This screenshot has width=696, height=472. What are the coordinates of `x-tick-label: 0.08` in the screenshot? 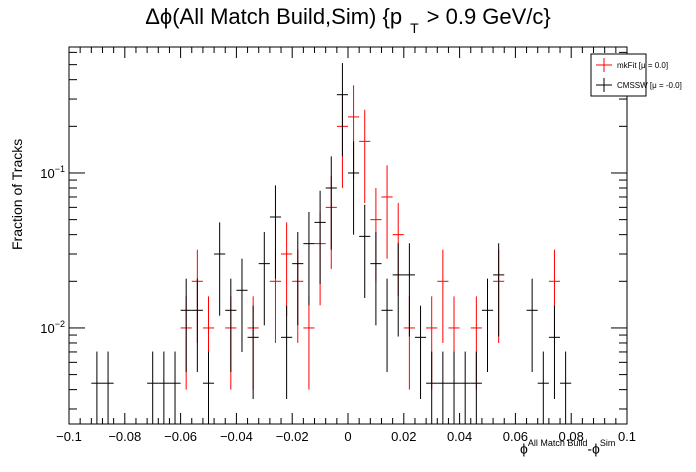 It's located at (571, 436).